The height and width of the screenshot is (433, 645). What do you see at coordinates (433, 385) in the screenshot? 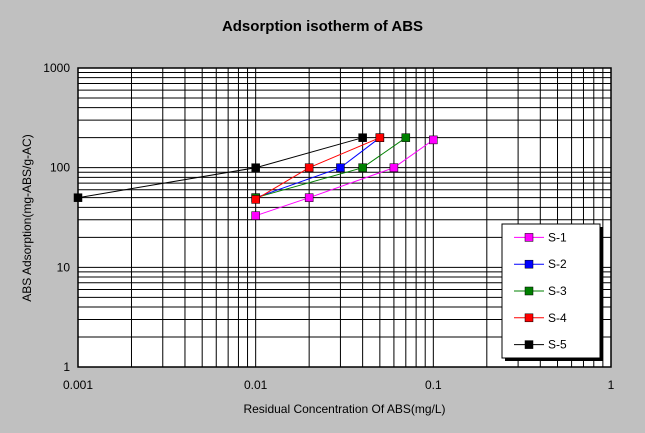
I see `x-tick-label: 0.1` at bounding box center [433, 385].